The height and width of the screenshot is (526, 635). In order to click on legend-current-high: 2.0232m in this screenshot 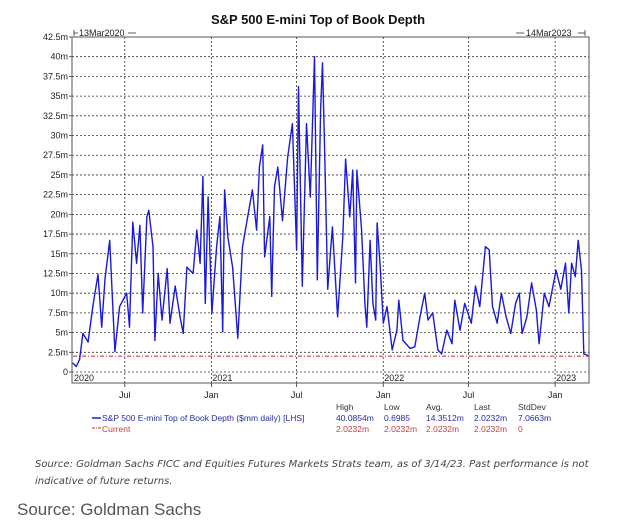, I will do `click(352, 429)`.